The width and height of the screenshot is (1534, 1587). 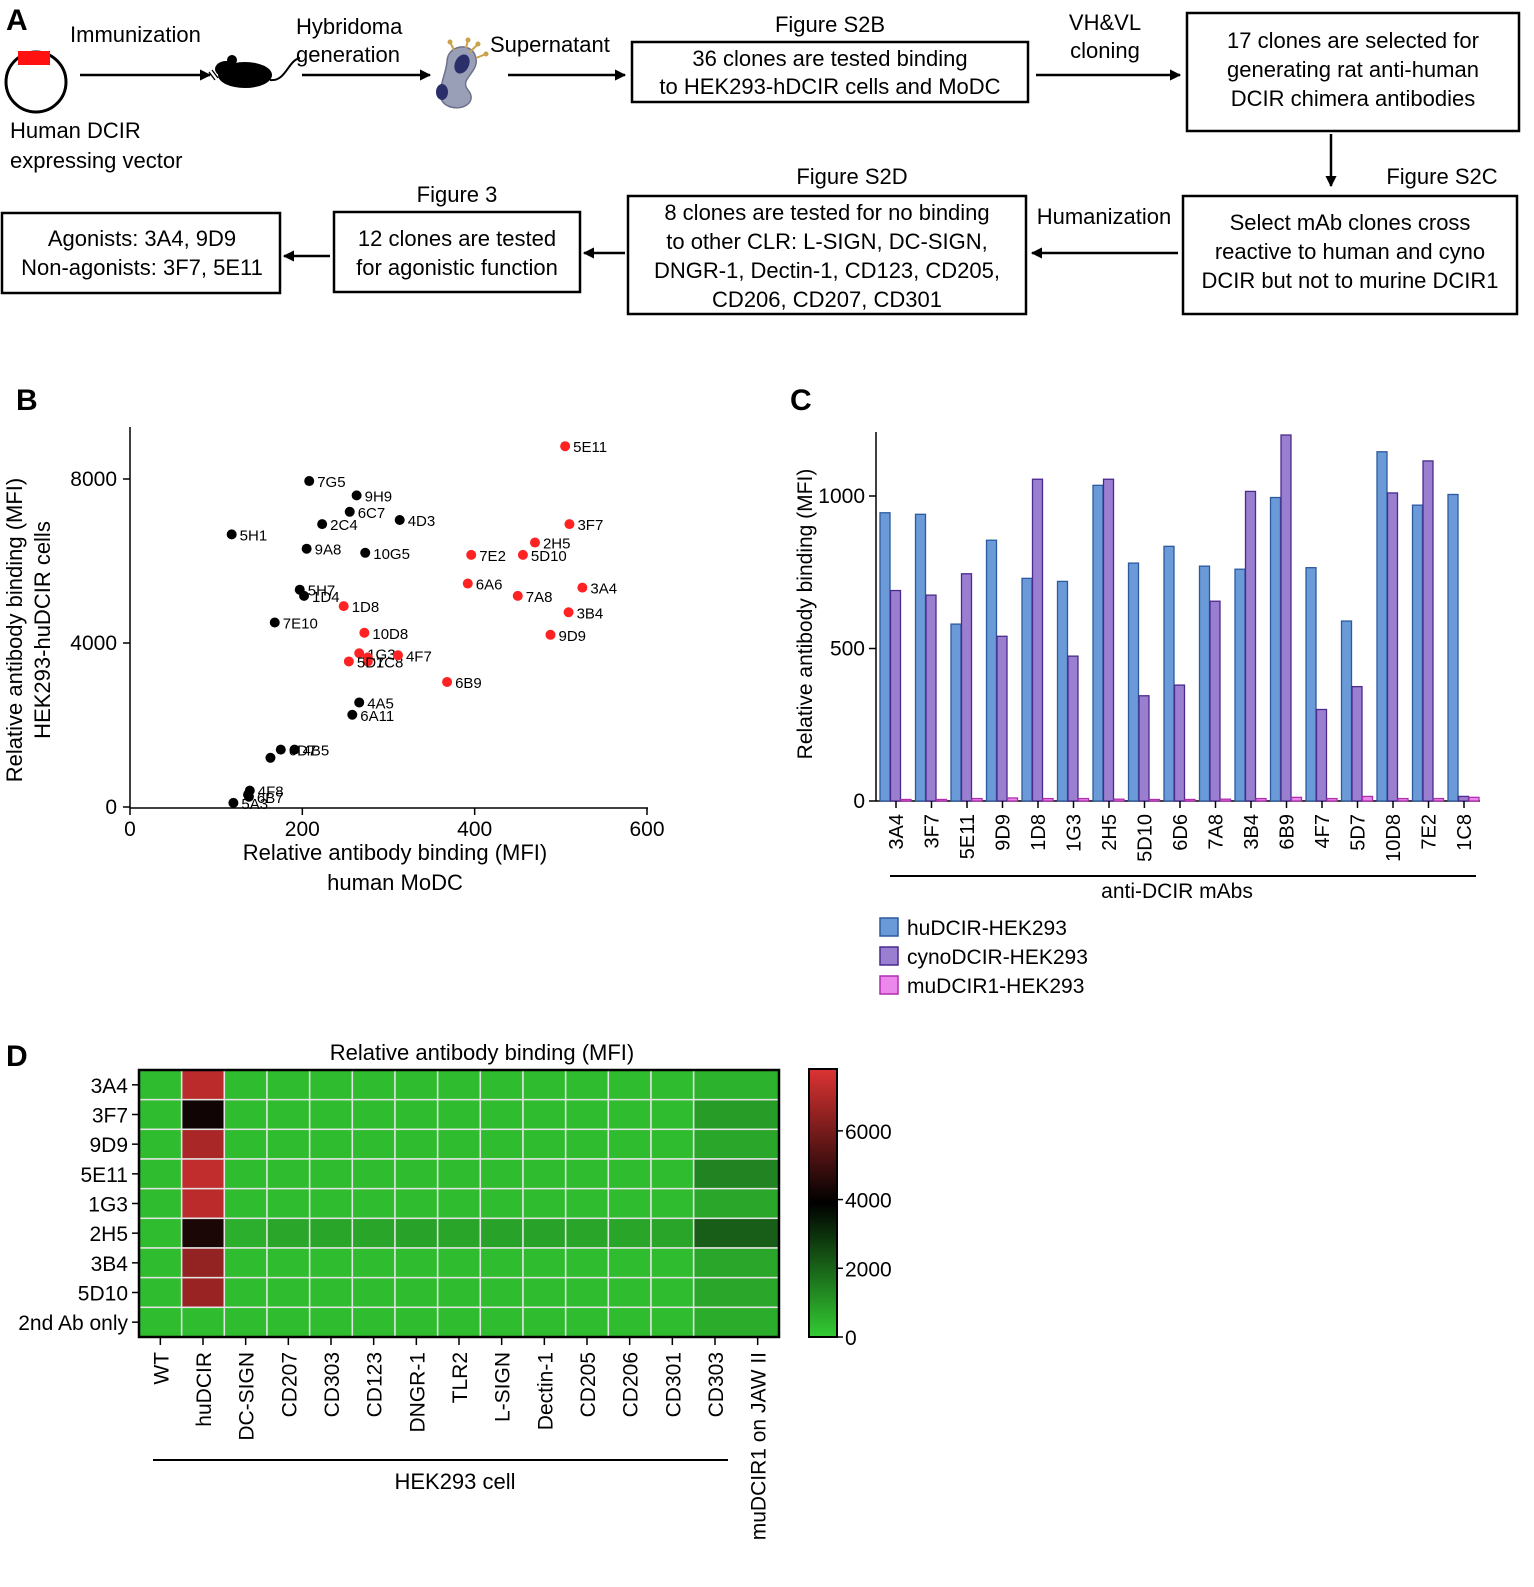 I want to click on vector-label-line1: Human DCIR, so click(x=75, y=130).